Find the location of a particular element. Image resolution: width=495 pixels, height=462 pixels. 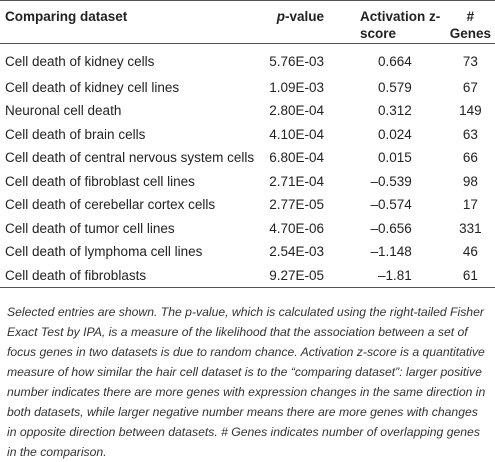

table-cell: 9.27E-05 is located at coordinates (297, 275).